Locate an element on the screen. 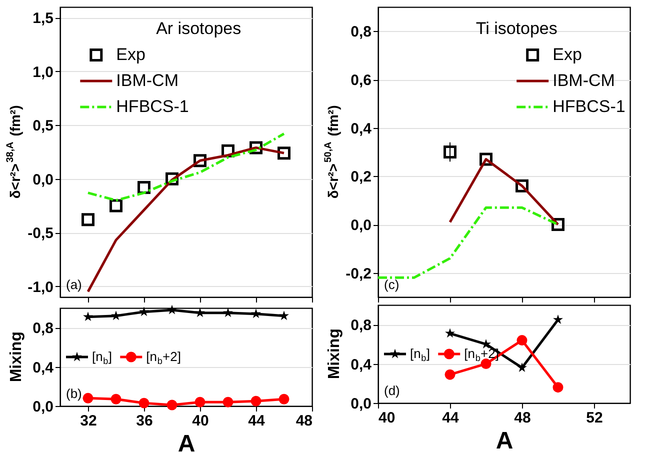 The image size is (654, 453). annotation: (d) is located at coordinates (392, 390).